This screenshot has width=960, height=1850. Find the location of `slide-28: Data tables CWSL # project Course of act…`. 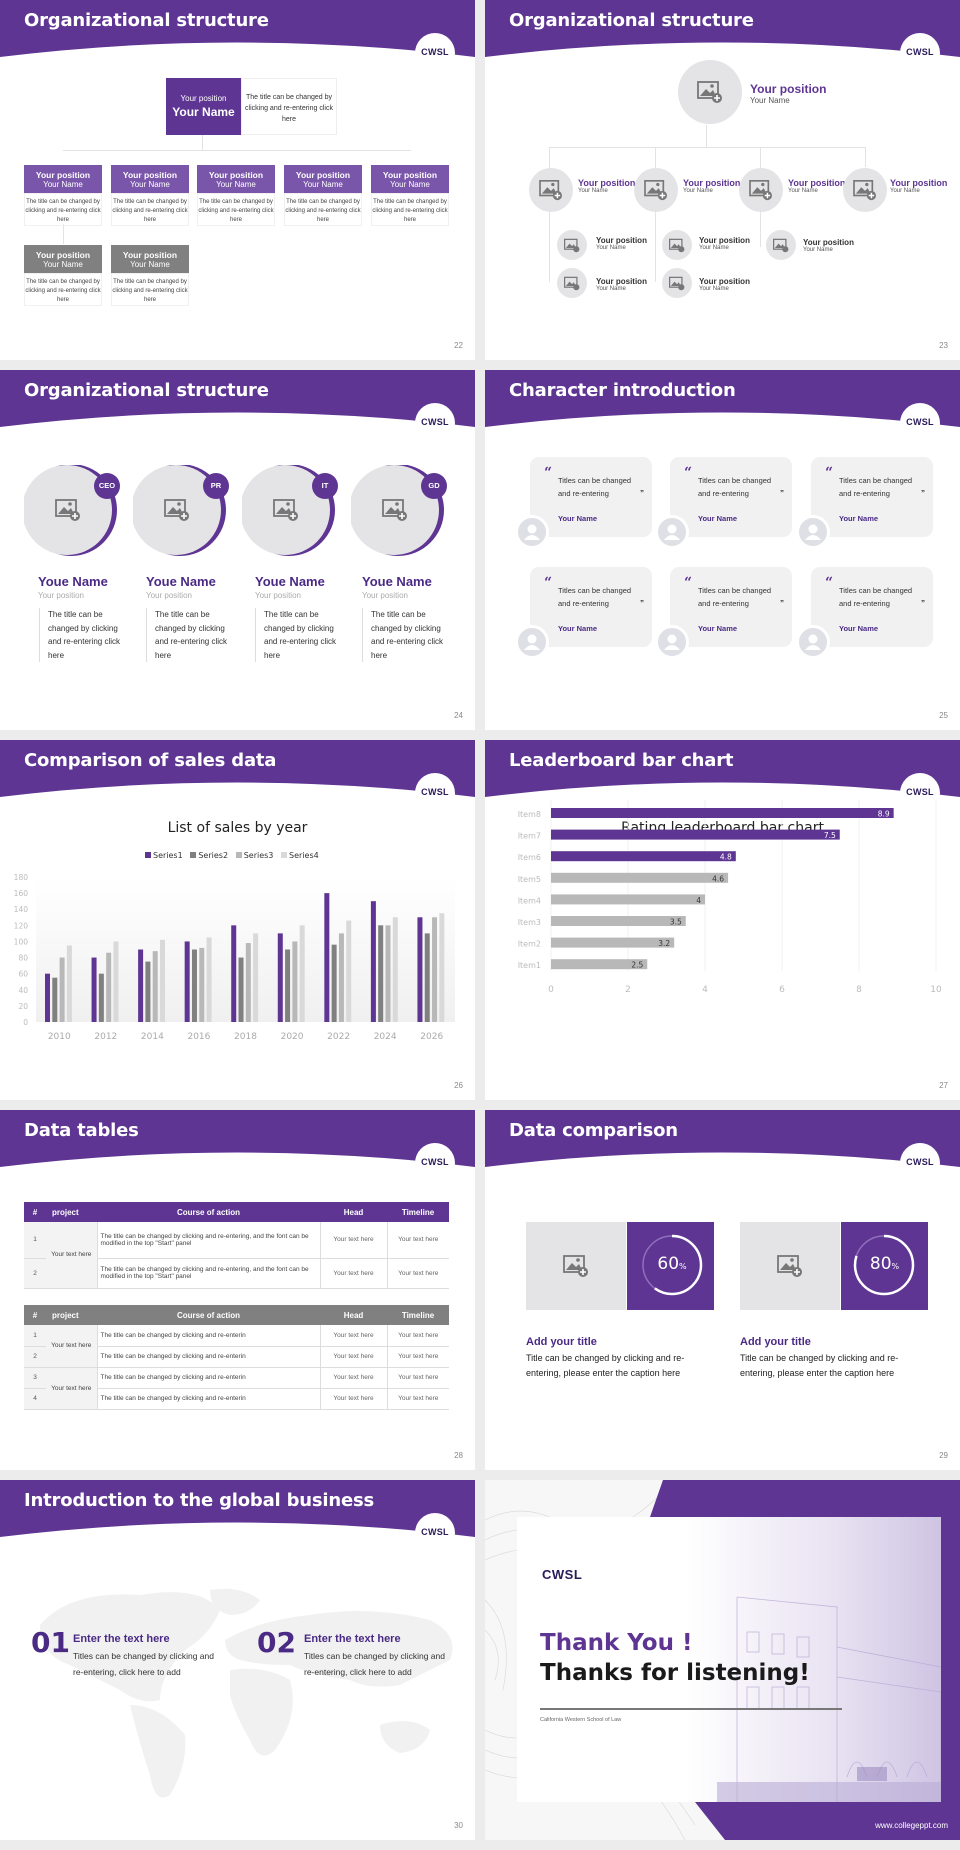

slide-28: Data tables CWSL # project Course of act… is located at coordinates (237, 1290).